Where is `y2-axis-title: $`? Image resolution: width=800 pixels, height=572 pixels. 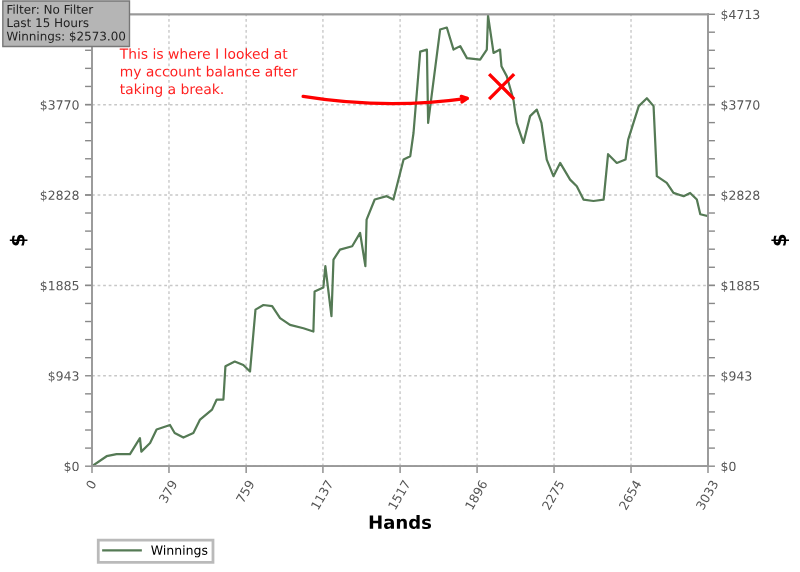
y2-axis-title: $ is located at coordinates (780, 240).